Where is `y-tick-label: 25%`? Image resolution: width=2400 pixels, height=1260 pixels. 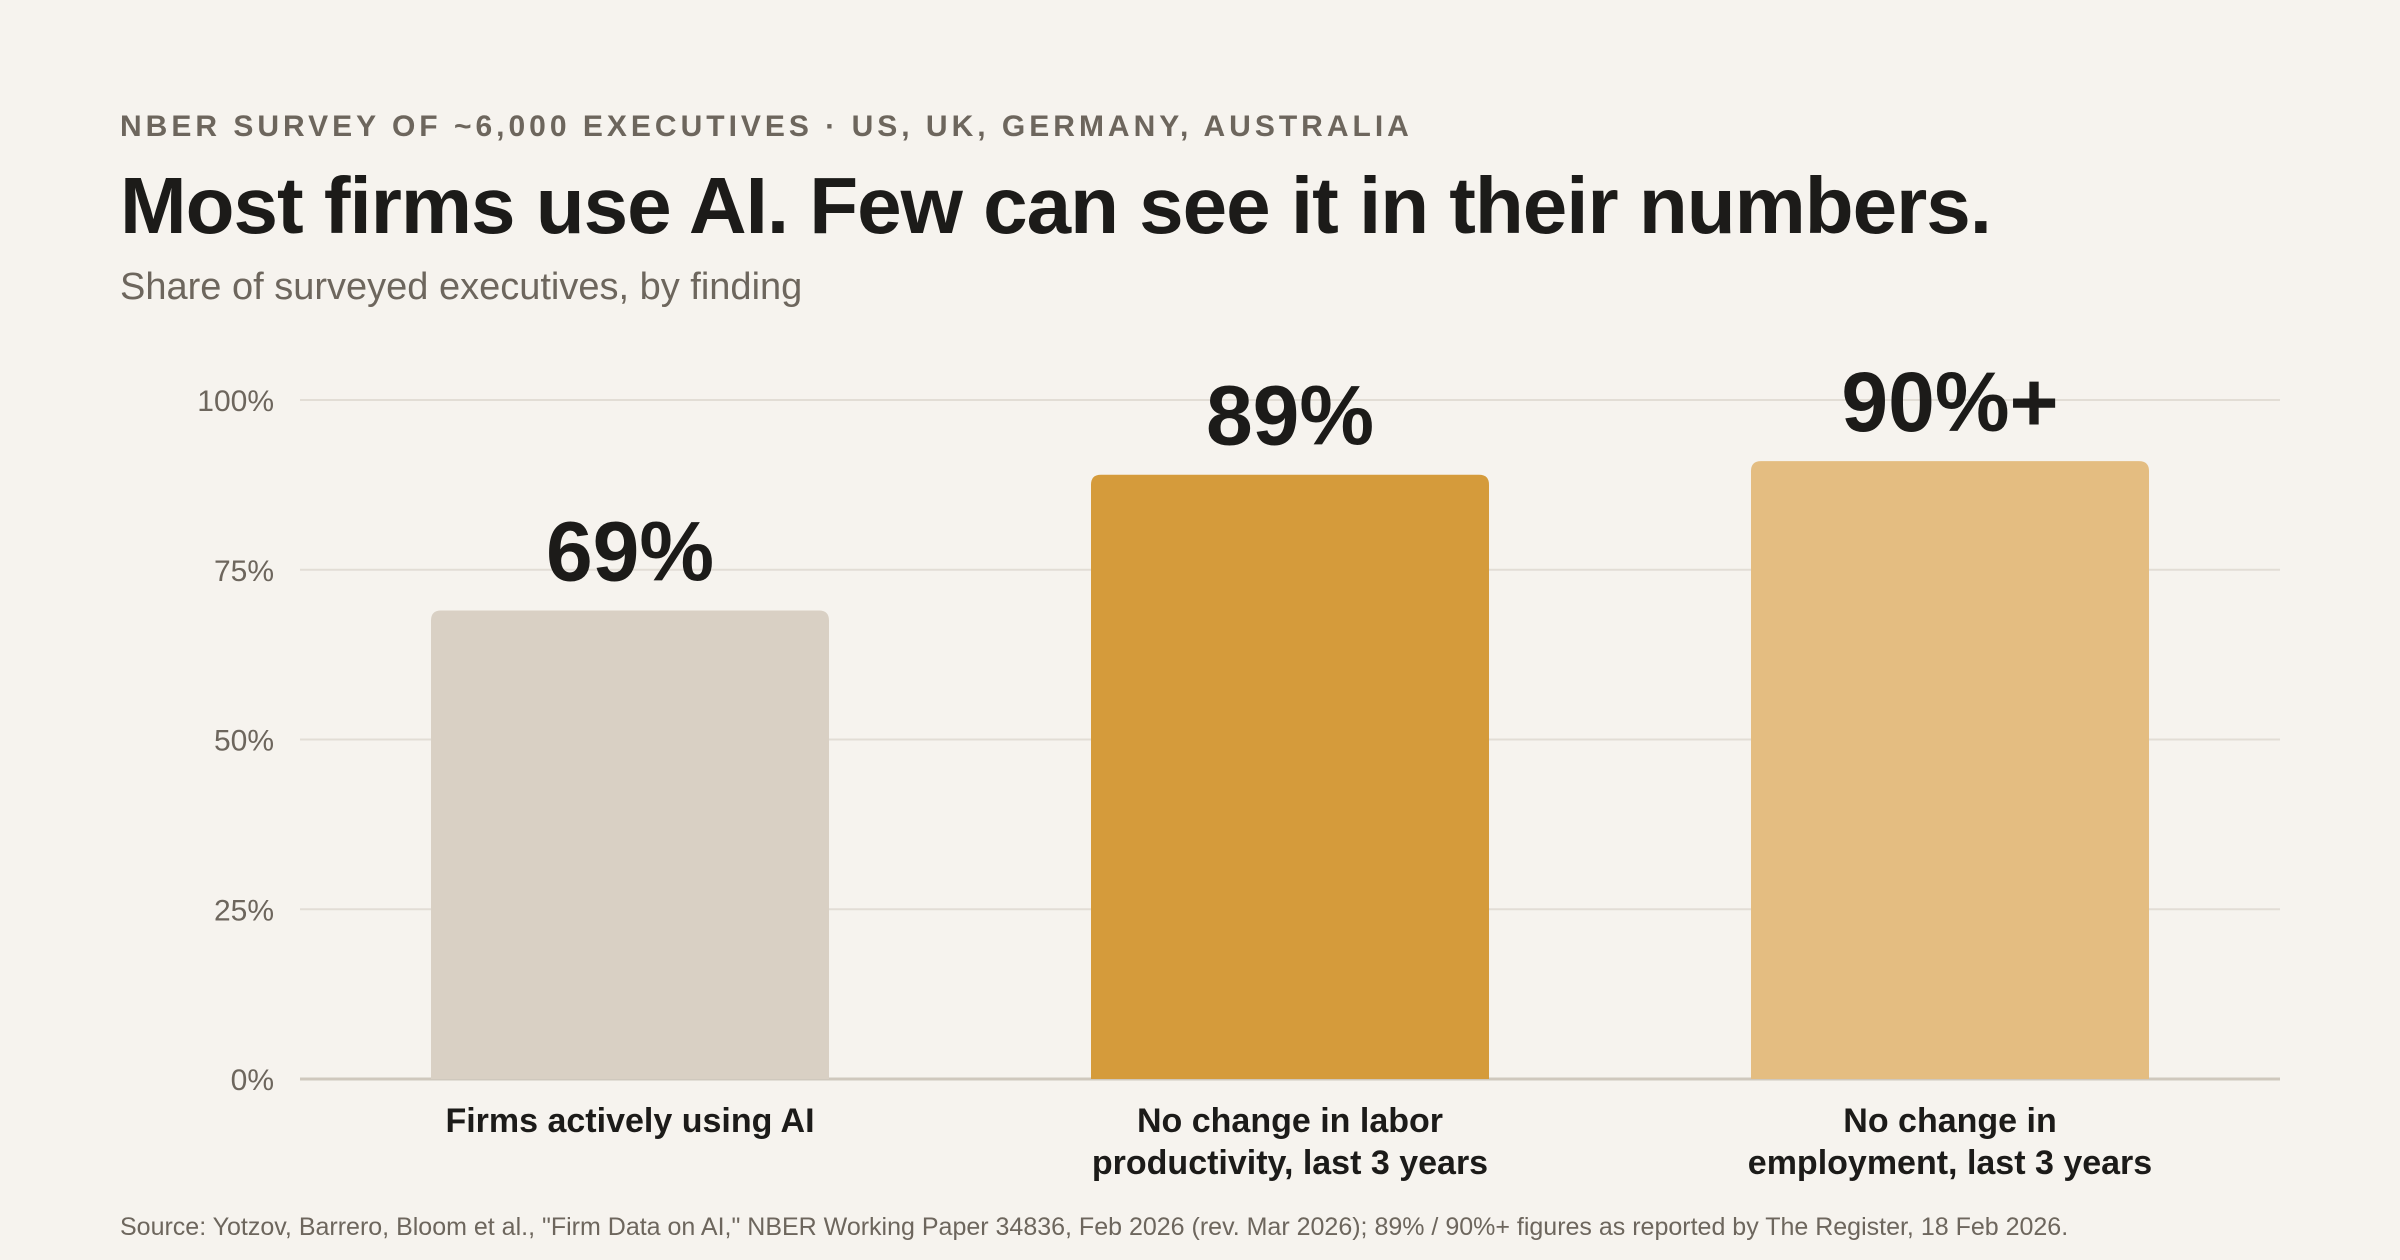 y-tick-label: 25% is located at coordinates (244, 910).